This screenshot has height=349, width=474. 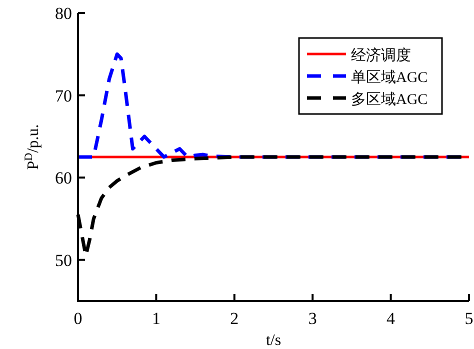 I want to click on x-tick-label: 4, so click(x=391, y=318).